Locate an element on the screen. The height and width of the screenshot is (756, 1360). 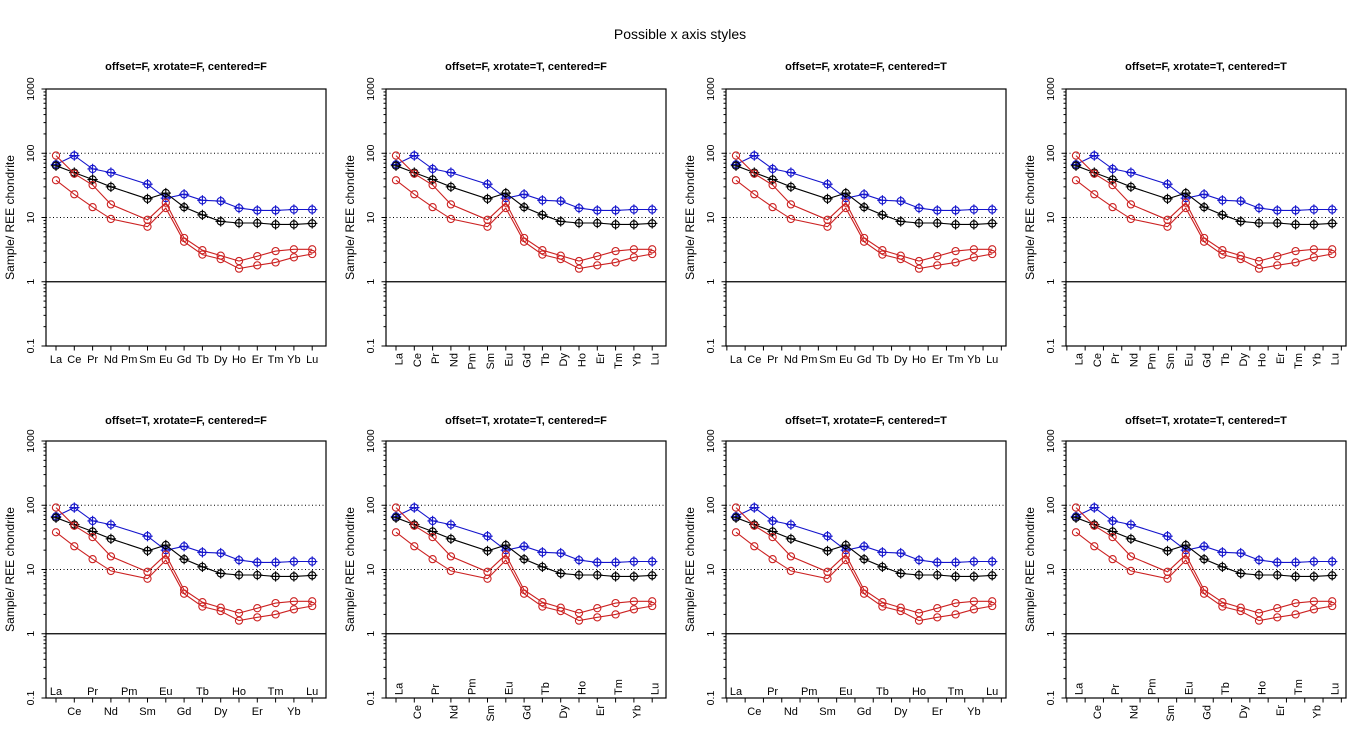
x-tick-label: Pr is located at coordinates (1116, 689).